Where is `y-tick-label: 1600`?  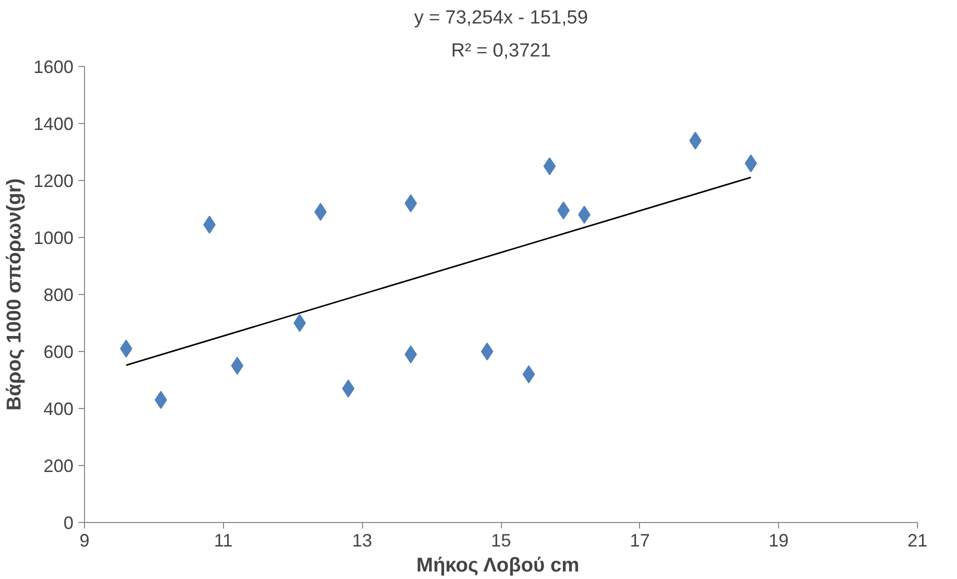 y-tick-label: 1600 is located at coordinates (53, 67).